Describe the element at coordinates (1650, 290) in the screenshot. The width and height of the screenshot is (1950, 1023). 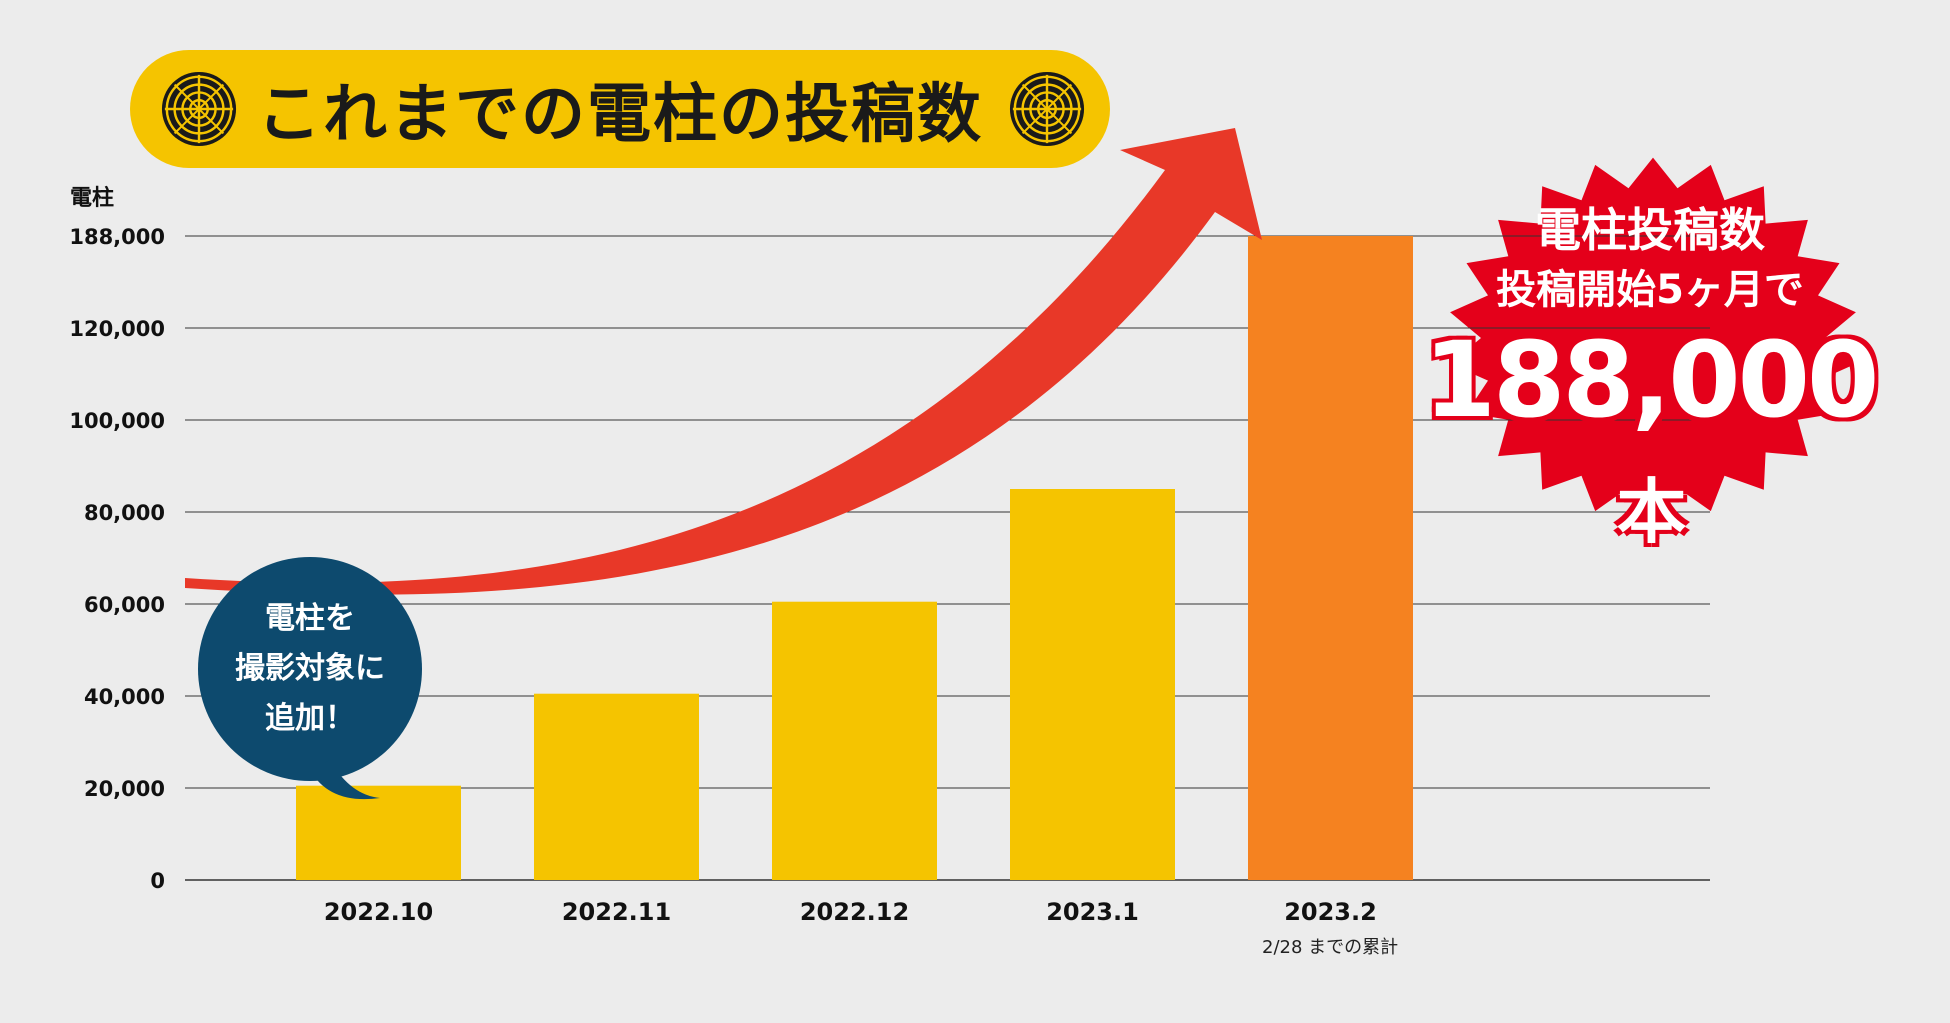
I see `burst-line-2: 投稿開始5ヶ月で` at that location.